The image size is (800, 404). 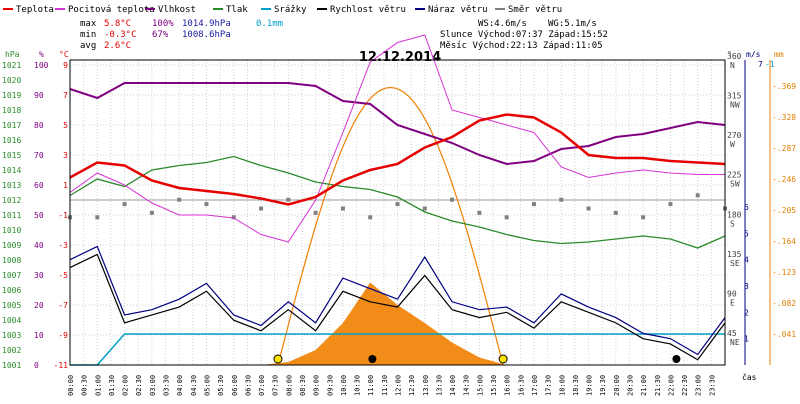 What do you see at coordinates (712, 385) in the screenshot?
I see `x-tick: 23:30` at bounding box center [712, 385].